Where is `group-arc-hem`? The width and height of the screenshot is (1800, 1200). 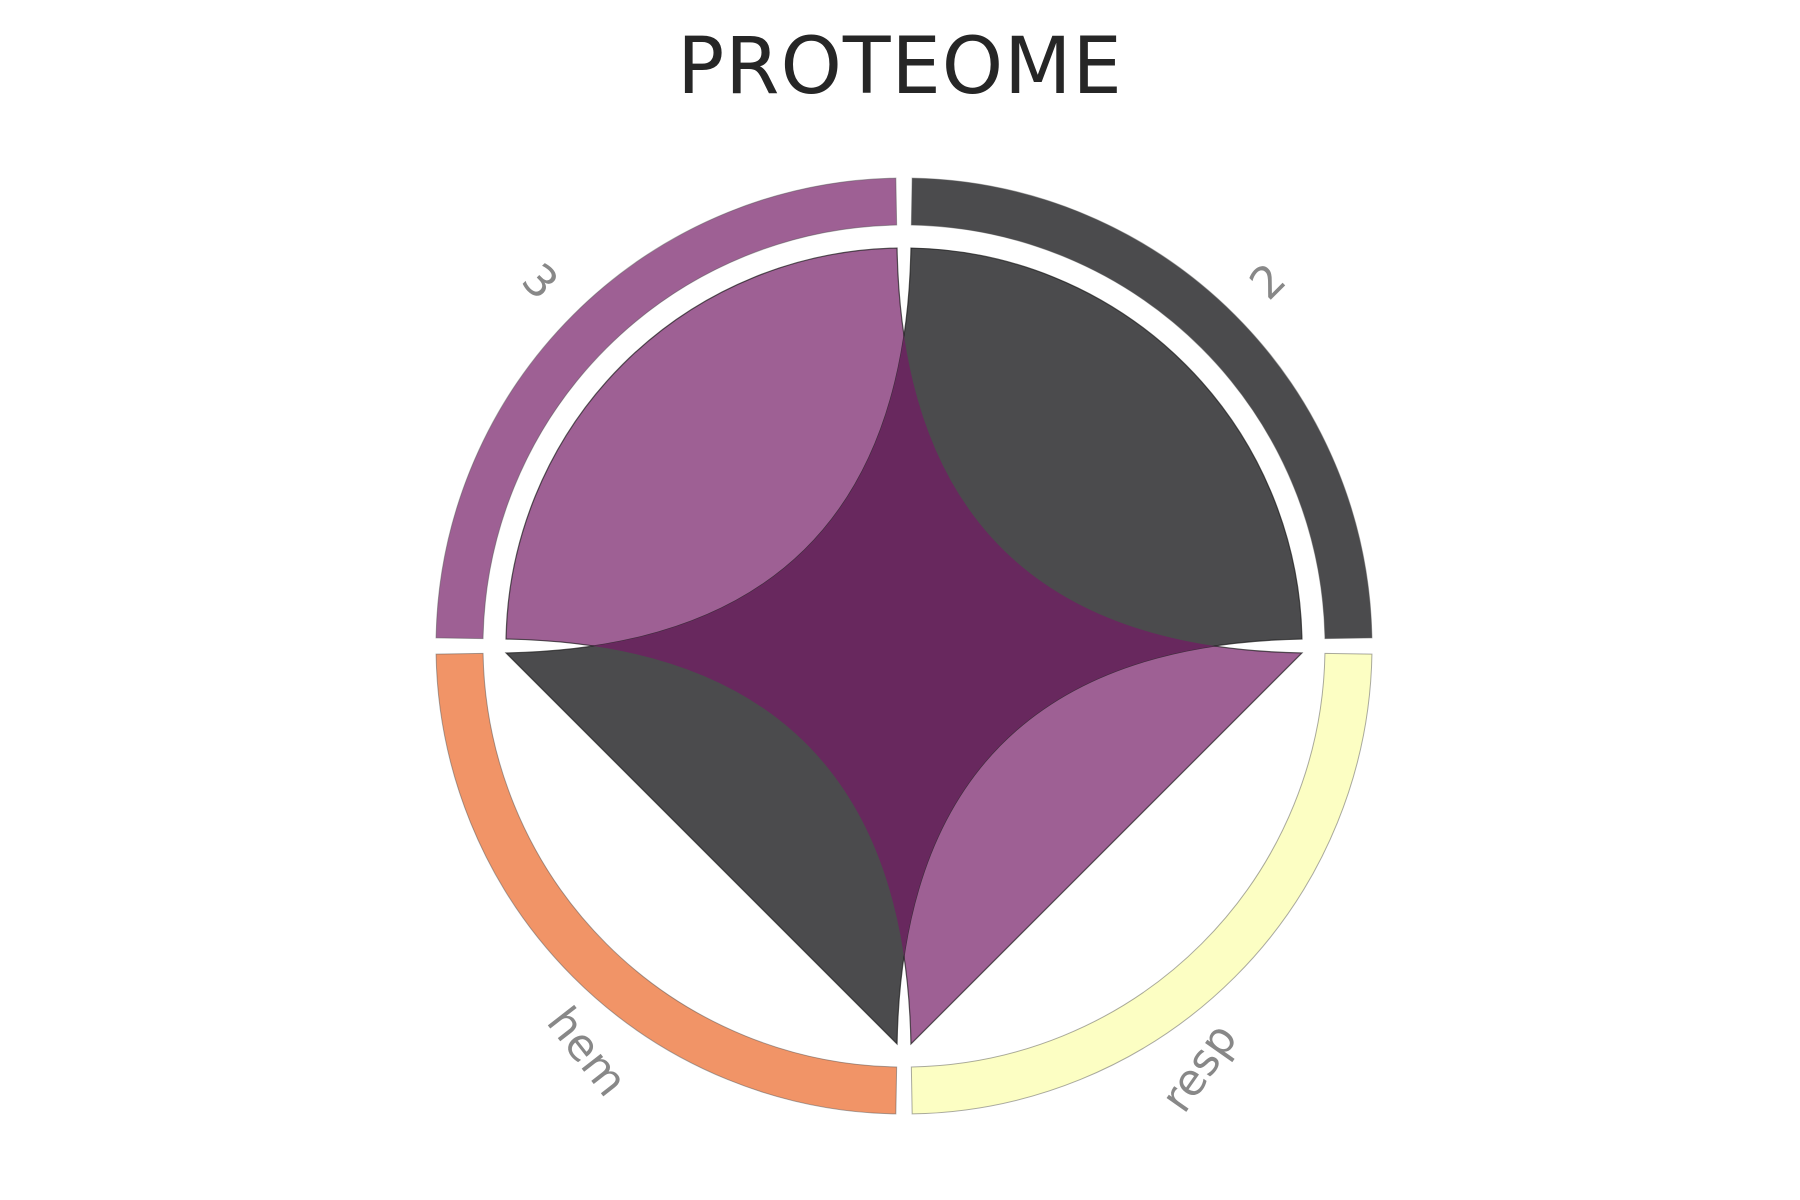 group-arc-hem is located at coordinates (666, 883).